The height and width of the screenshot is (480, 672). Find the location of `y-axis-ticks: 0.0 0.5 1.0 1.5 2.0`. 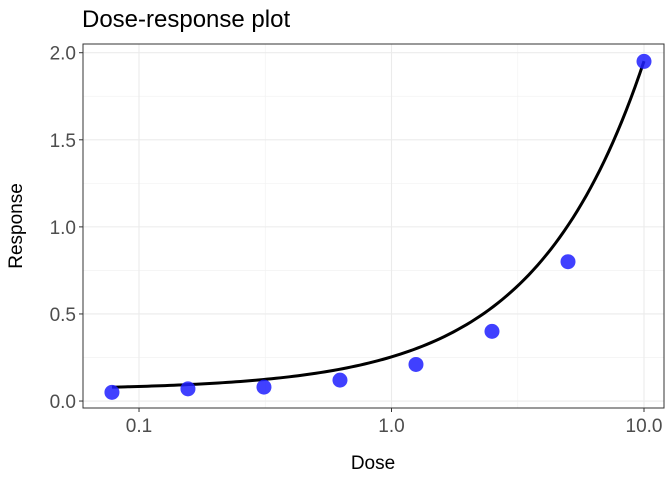

y-axis-ticks: 0.0 0.5 1.0 1.5 2.0 is located at coordinates (66, 228).